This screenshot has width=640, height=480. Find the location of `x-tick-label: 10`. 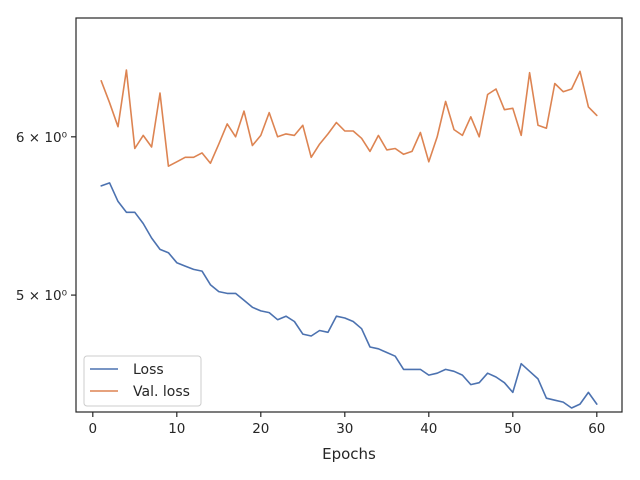

x-tick-label: 10 is located at coordinates (176, 429).